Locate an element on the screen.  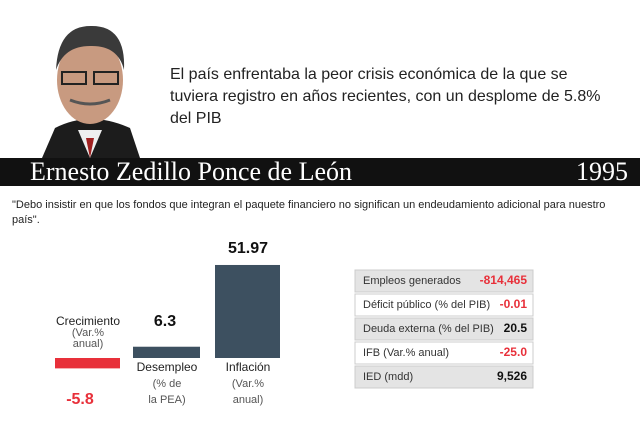
portrait is located at coordinates (90, 89).